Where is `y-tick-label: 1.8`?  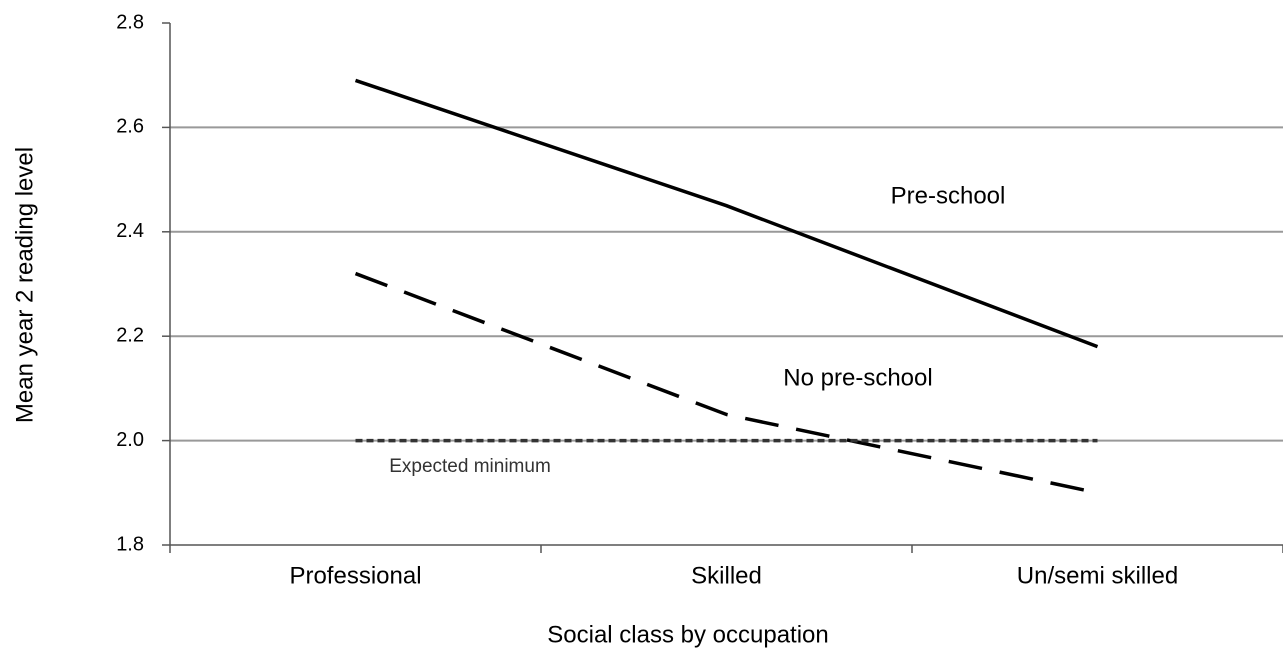
y-tick-label: 1.8 is located at coordinates (130, 544).